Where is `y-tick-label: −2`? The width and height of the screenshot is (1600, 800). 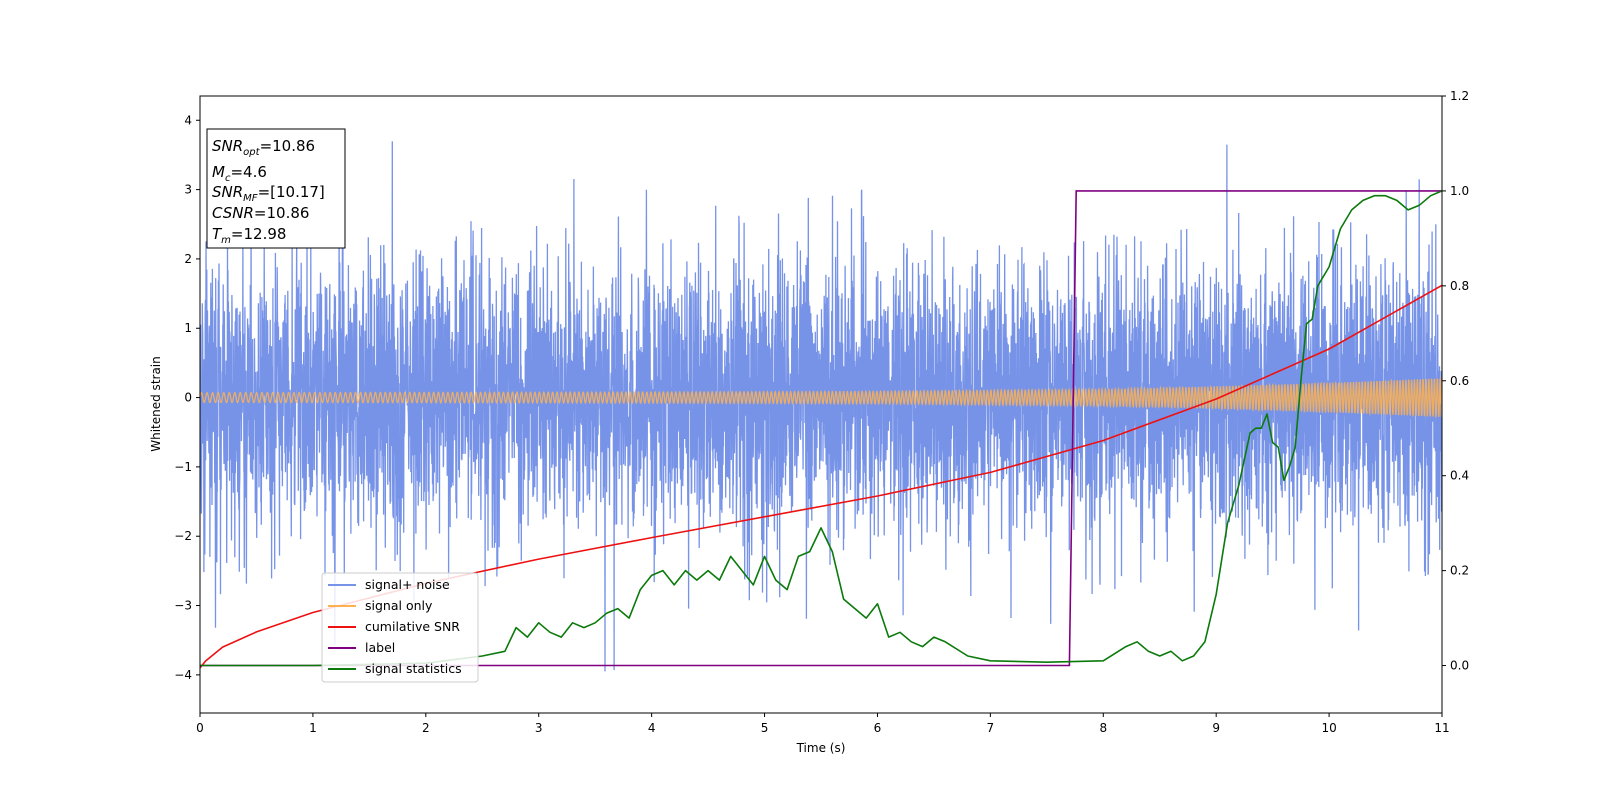 y-tick-label: −2 is located at coordinates (183, 536).